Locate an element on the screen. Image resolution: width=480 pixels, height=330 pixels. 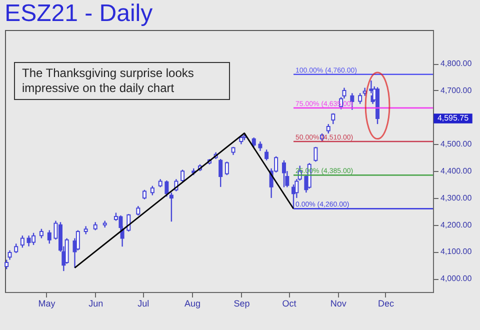
note-box: The Thanksgiving surprise looks impressive on the daily chart is located at coordinates (122, 81).